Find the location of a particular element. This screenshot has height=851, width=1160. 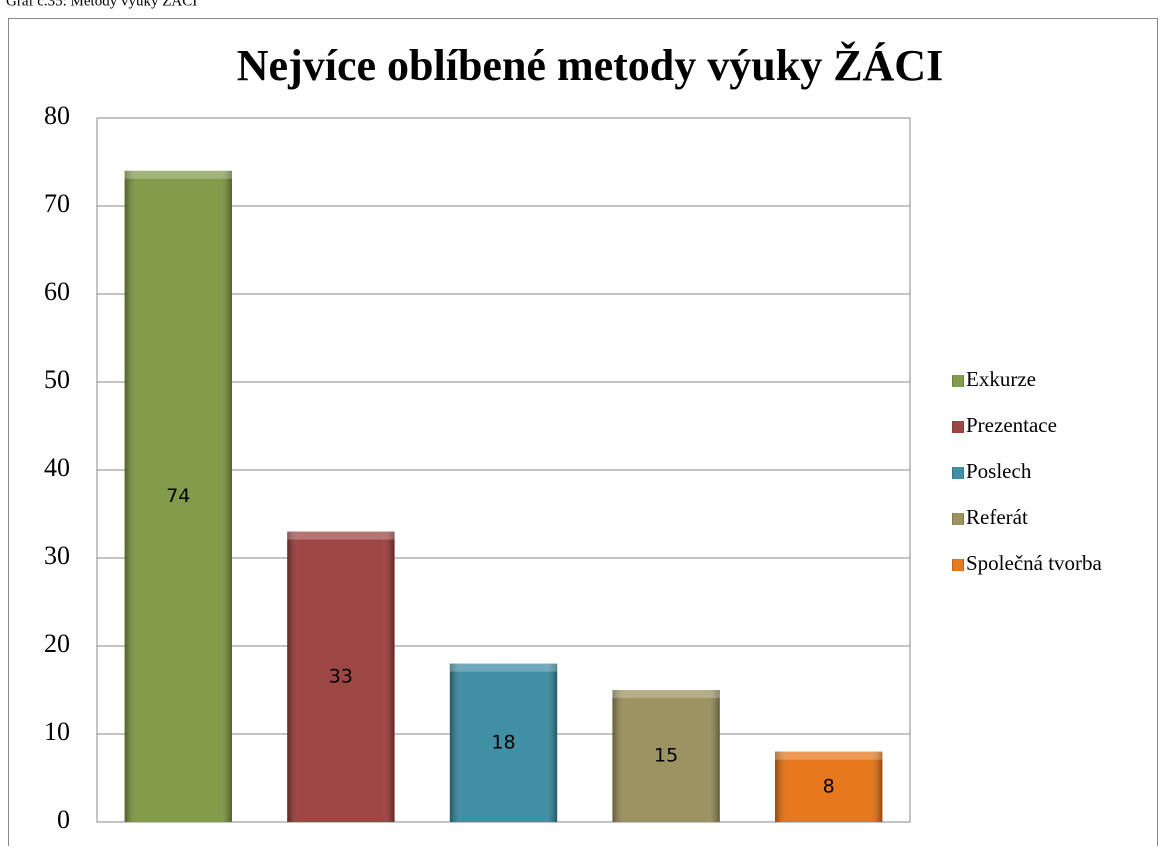

y-tick-label: 10 is located at coordinates (57, 731).